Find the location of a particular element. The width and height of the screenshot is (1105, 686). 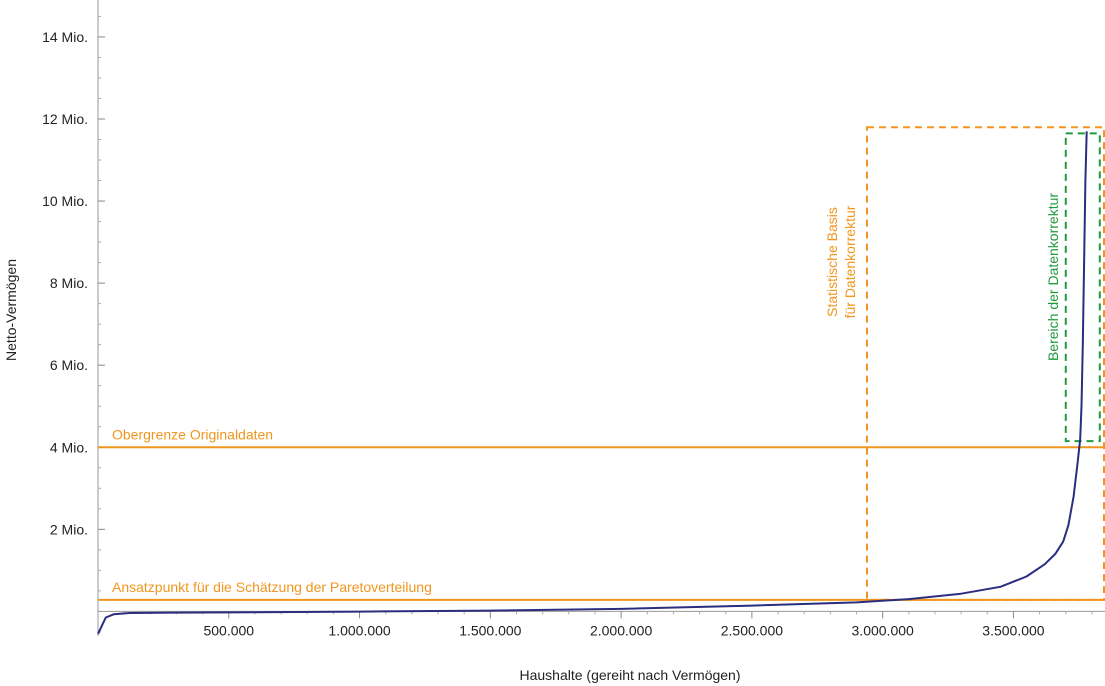

x-tick-label: 3.500.000 is located at coordinates (1013, 630).